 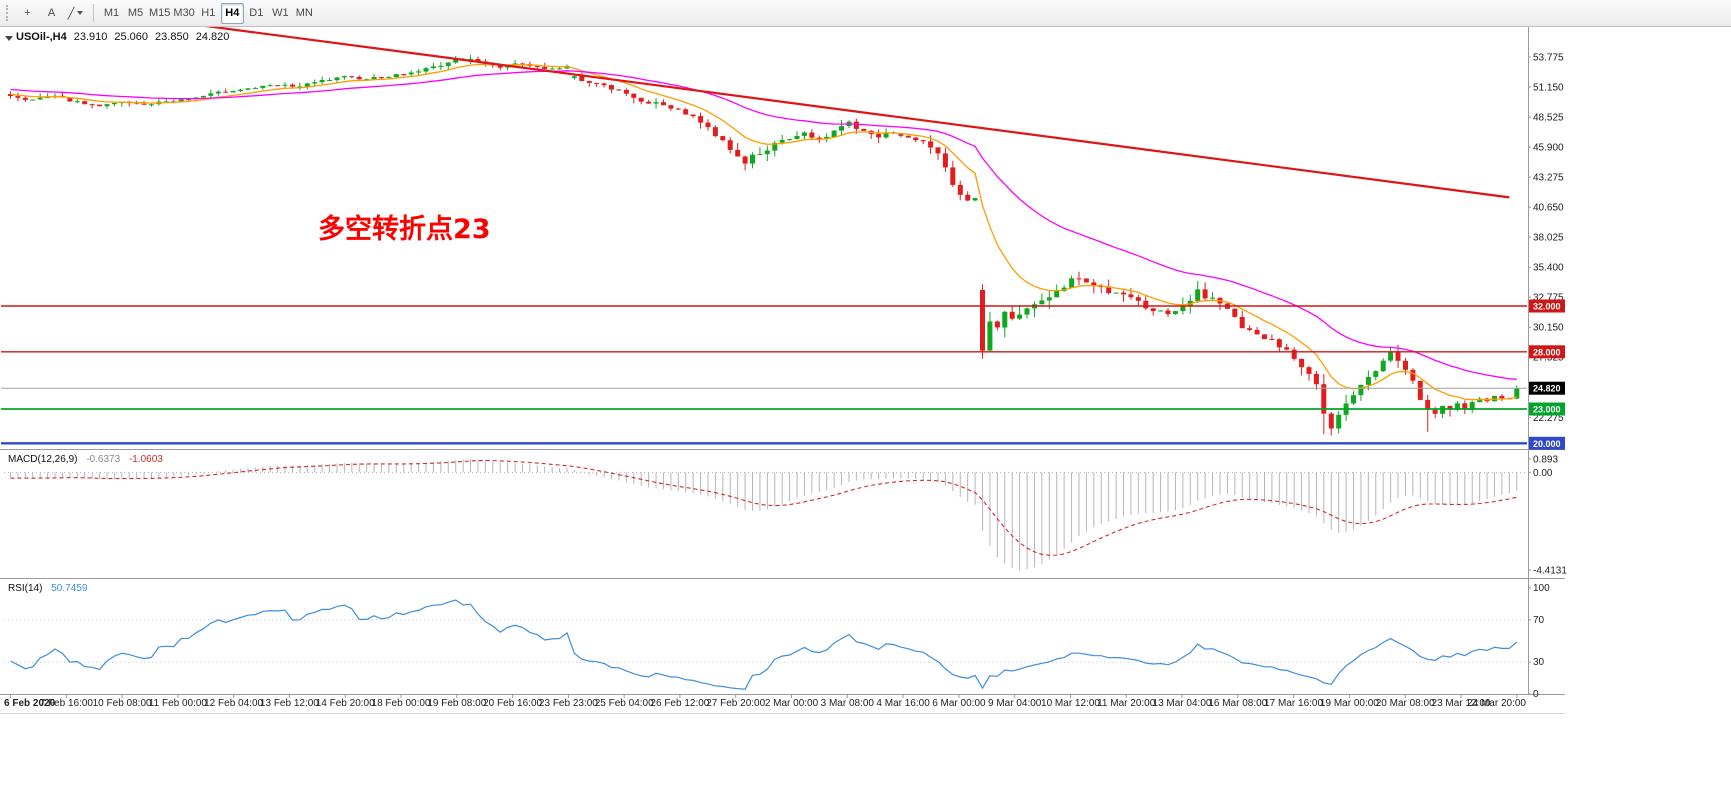 I want to click on crosshair-tool-icon: +, so click(x=27, y=13).